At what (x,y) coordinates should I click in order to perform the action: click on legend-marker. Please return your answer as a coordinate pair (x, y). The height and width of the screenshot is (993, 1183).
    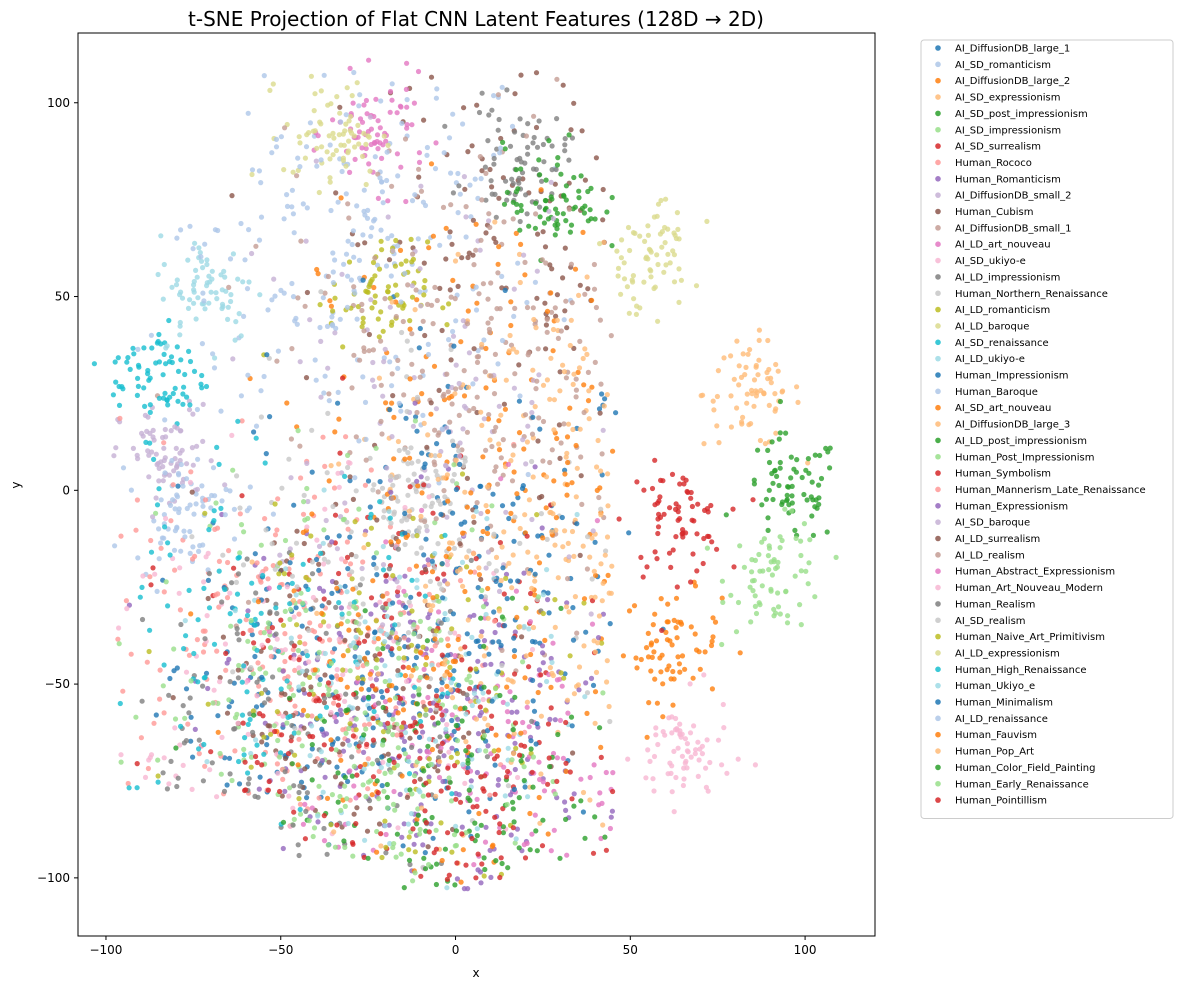
    Looking at the image, I should click on (938, 358).